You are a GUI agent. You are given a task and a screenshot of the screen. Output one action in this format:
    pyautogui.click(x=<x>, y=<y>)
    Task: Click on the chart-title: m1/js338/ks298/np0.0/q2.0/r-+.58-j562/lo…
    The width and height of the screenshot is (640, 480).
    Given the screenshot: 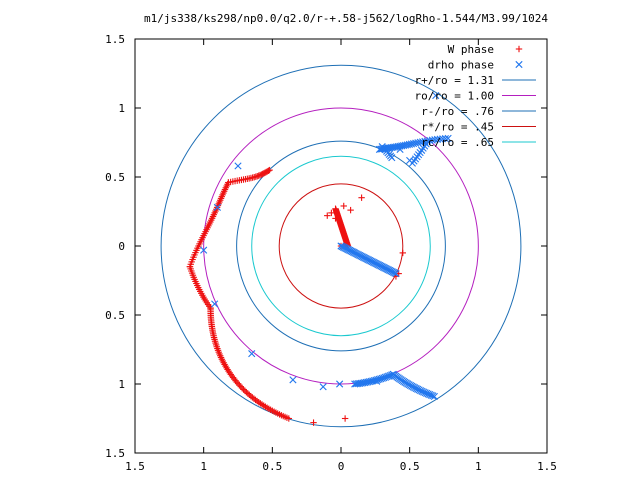 What is the action you would take?
    pyautogui.click(x=346, y=18)
    